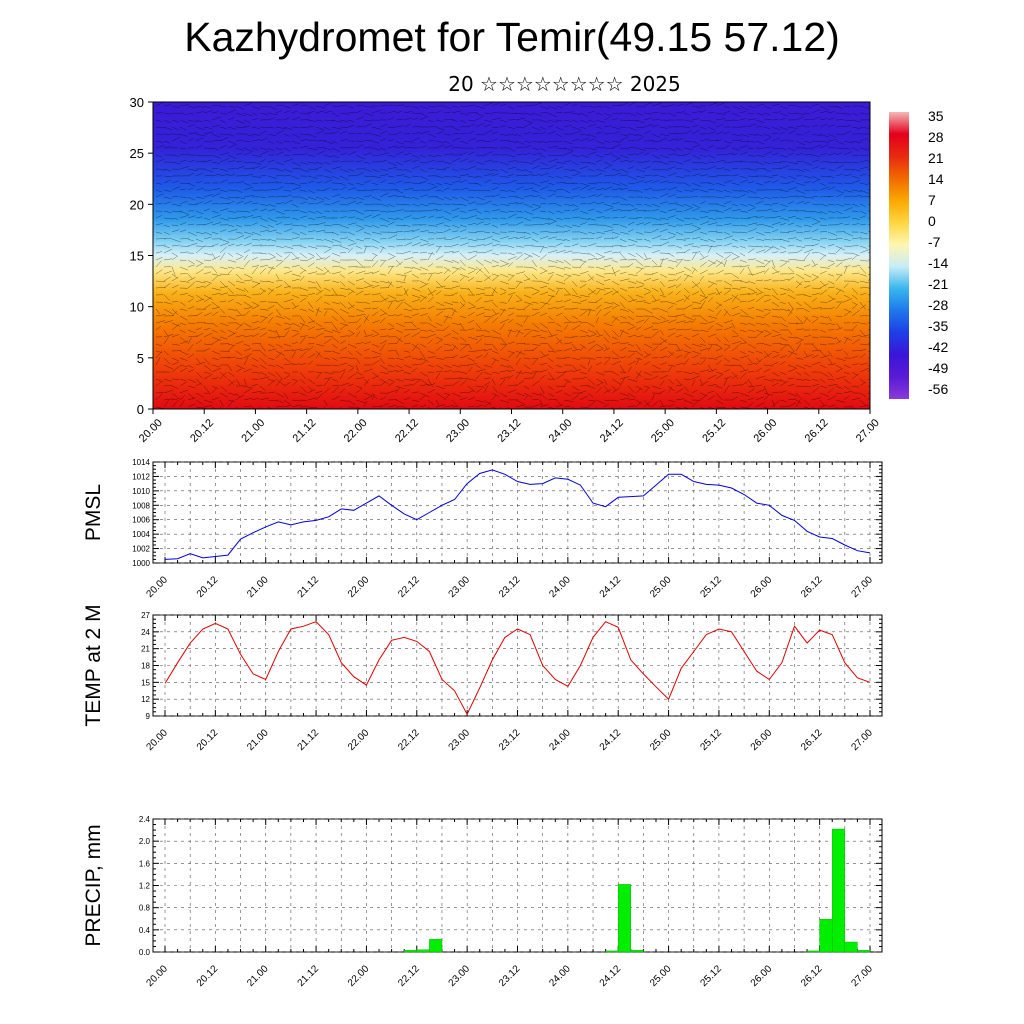 This screenshot has height=1024, width=1024. I want to click on precip-bar, so click(851, 947).